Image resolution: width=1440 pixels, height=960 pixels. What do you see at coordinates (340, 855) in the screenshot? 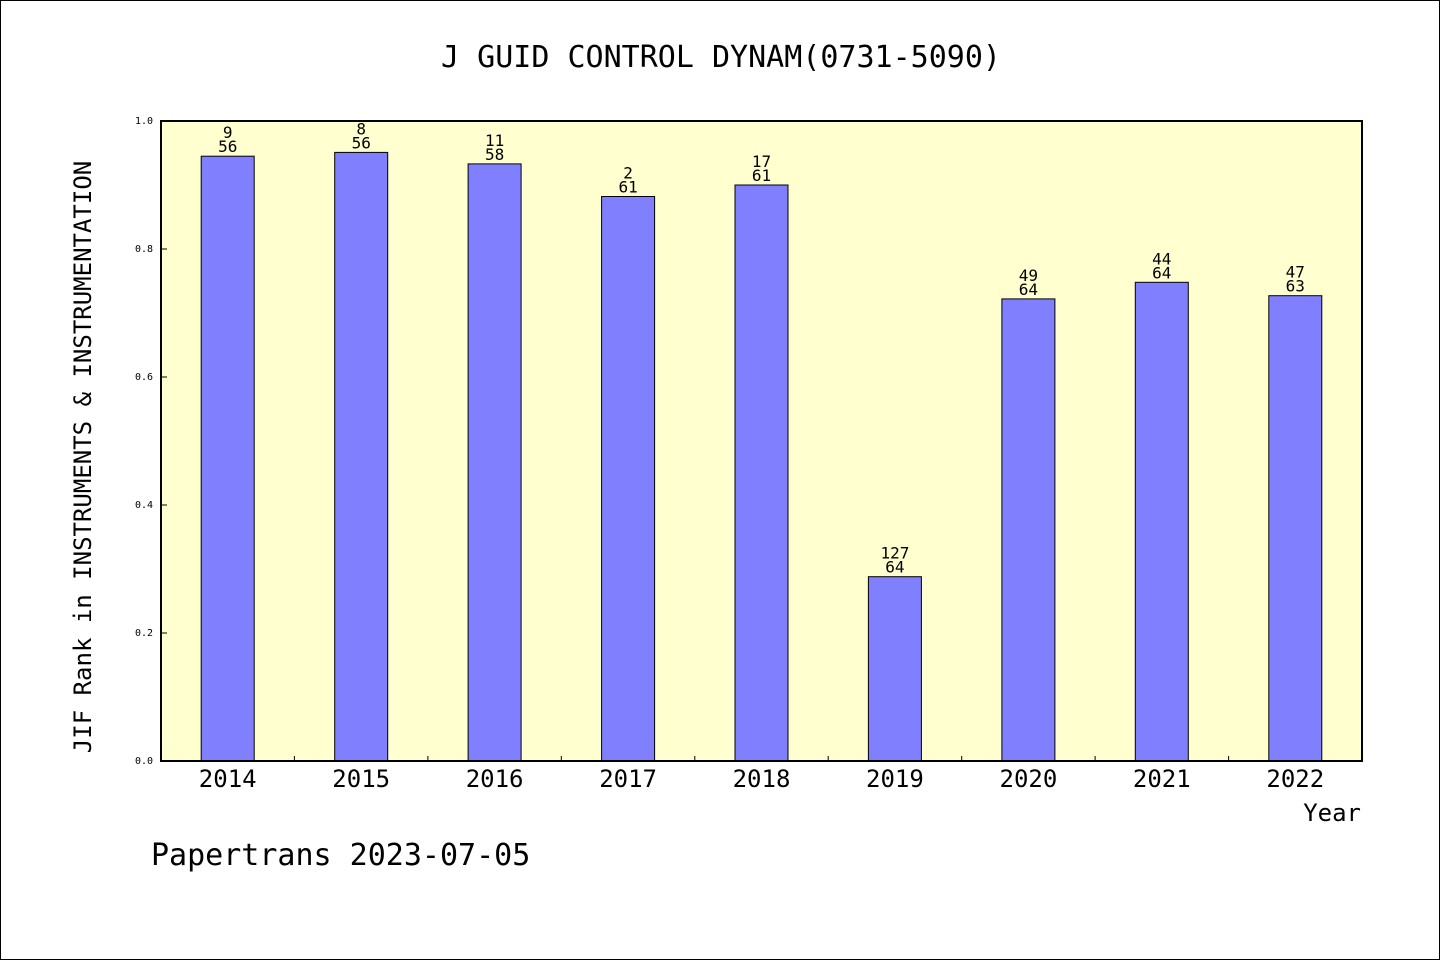
I see `footer-date-stamp: Papertrans 2023-07-05` at bounding box center [340, 855].